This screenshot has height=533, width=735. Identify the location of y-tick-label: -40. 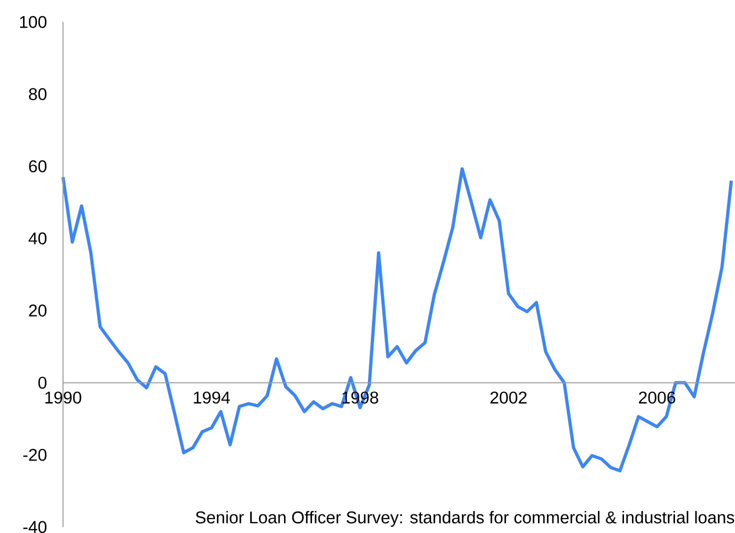
(34, 526).